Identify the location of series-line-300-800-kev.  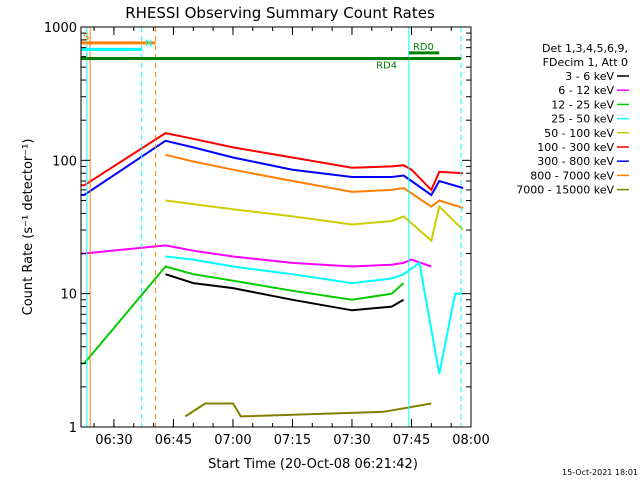
(272, 168).